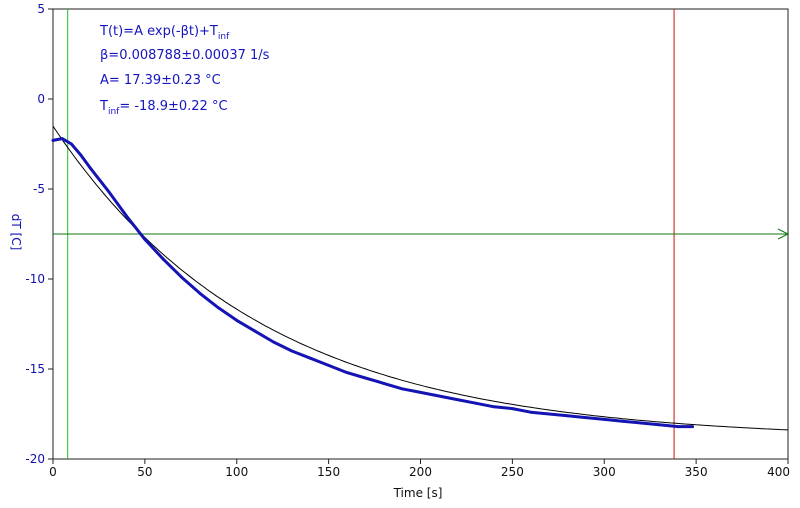 The width and height of the screenshot is (800, 508). Describe the element at coordinates (328, 472) in the screenshot. I see `x-tick-label-3: 150` at that location.